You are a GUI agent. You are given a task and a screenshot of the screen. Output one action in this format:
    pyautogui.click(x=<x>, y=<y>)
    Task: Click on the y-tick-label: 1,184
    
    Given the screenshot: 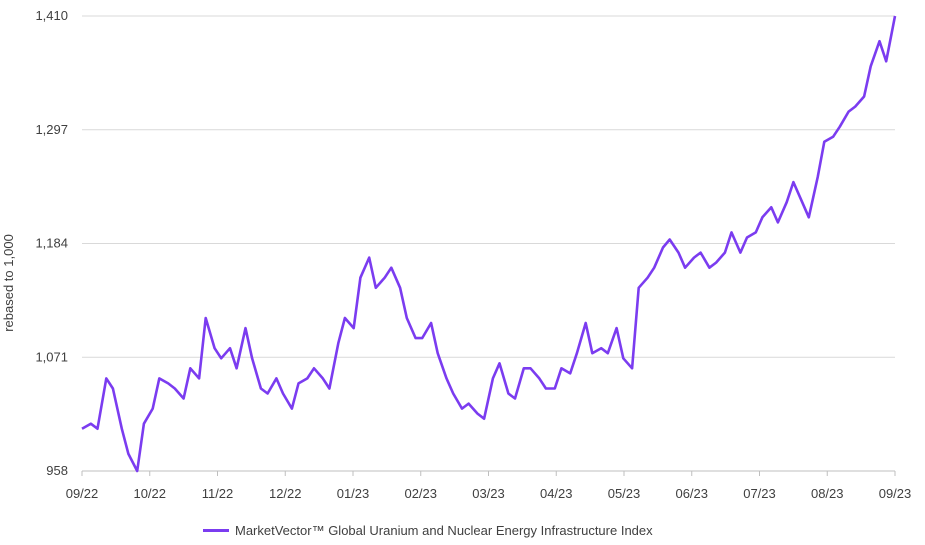 What is the action you would take?
    pyautogui.click(x=51, y=243)
    